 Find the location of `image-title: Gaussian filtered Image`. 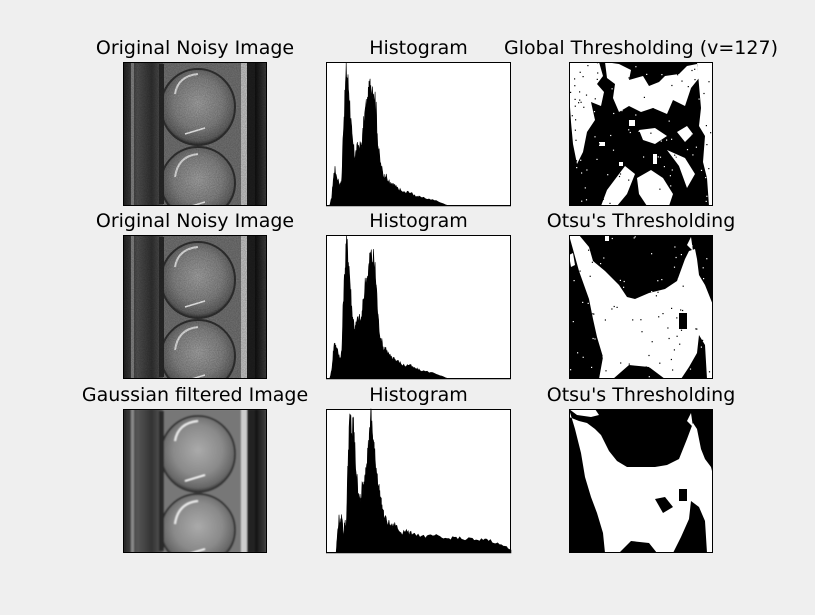

image-title: Gaussian filtered Image is located at coordinates (195, 395).